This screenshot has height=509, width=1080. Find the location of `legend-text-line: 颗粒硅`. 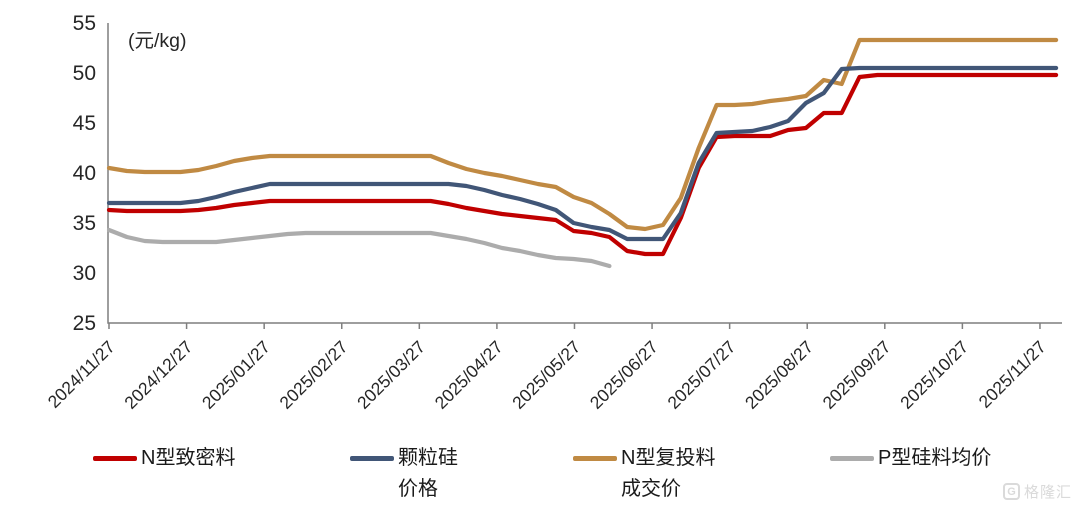

legend-text-line: 颗粒硅 is located at coordinates (428, 458).